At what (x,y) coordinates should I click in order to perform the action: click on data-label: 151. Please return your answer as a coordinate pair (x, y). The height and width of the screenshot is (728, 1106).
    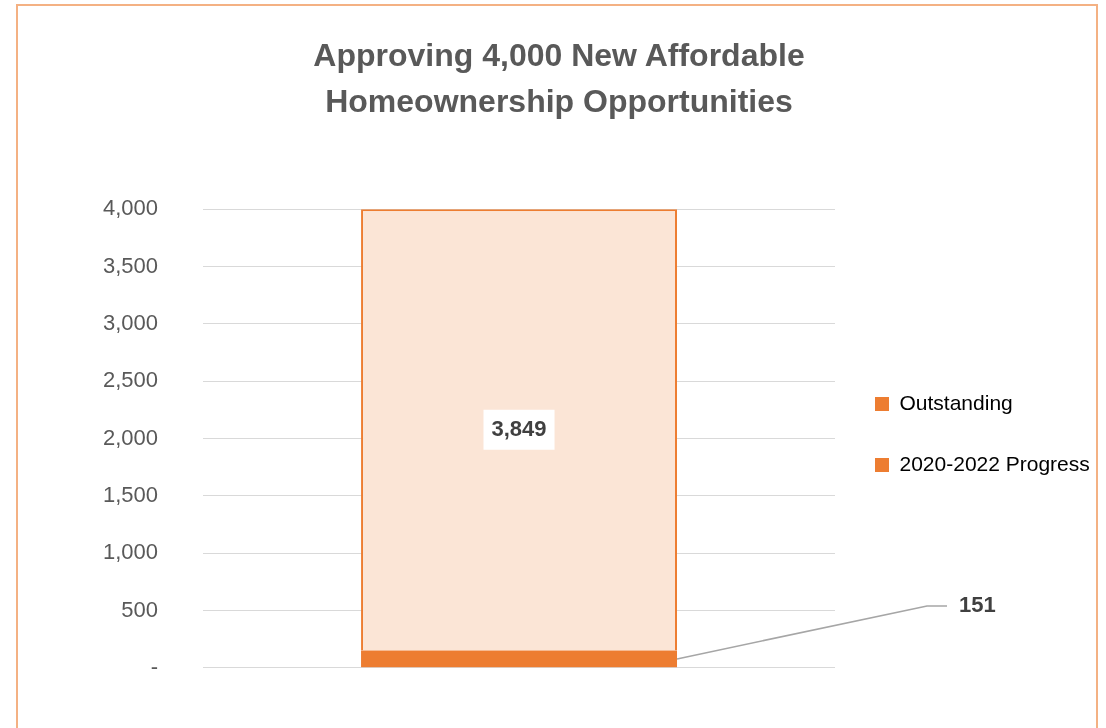
    Looking at the image, I should click on (977, 604).